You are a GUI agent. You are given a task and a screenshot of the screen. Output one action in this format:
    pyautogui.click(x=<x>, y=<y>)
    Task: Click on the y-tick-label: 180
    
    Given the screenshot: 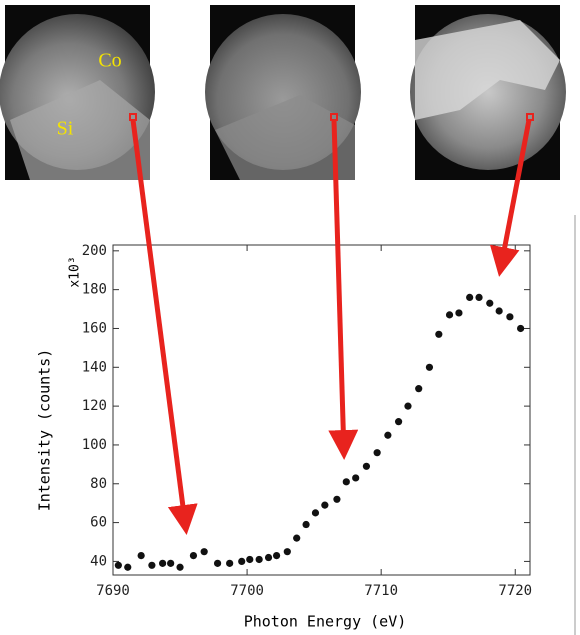 What is the action you would take?
    pyautogui.click(x=94, y=290)
    